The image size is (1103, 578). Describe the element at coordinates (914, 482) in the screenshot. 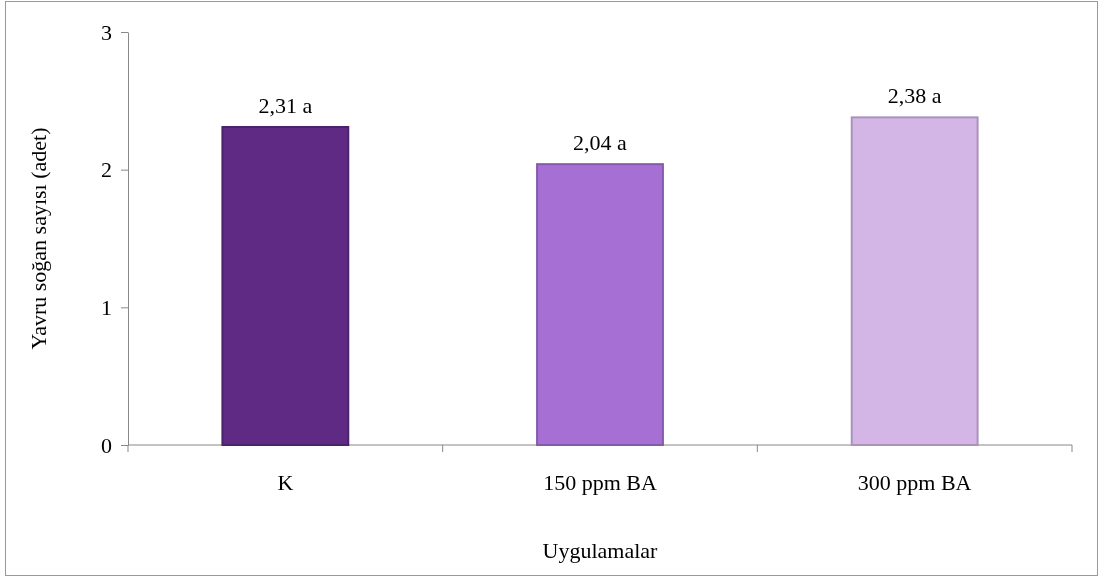

I see `x-tick-label: 300 ppm BA` at that location.